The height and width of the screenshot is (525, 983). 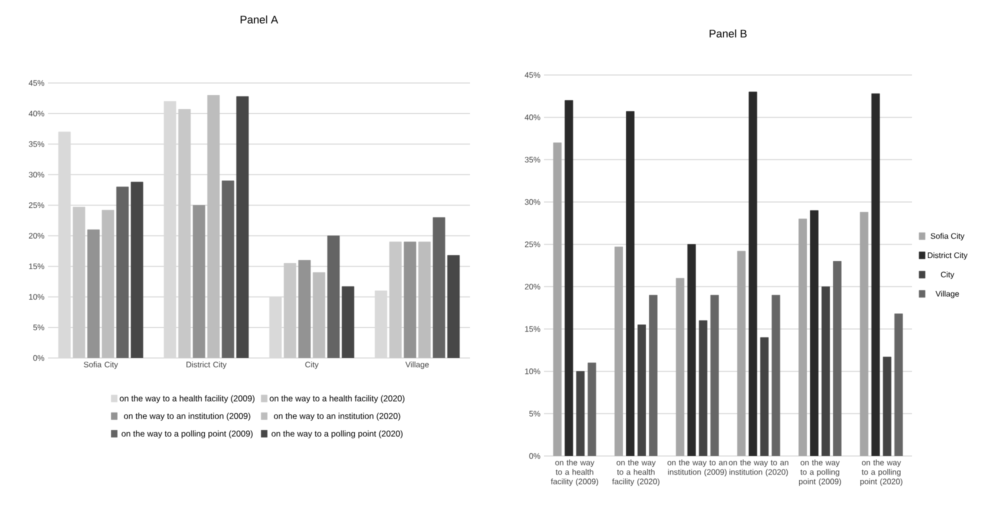 I want to click on legend-label: on the way to a polling point (2009), so click(x=187, y=434).